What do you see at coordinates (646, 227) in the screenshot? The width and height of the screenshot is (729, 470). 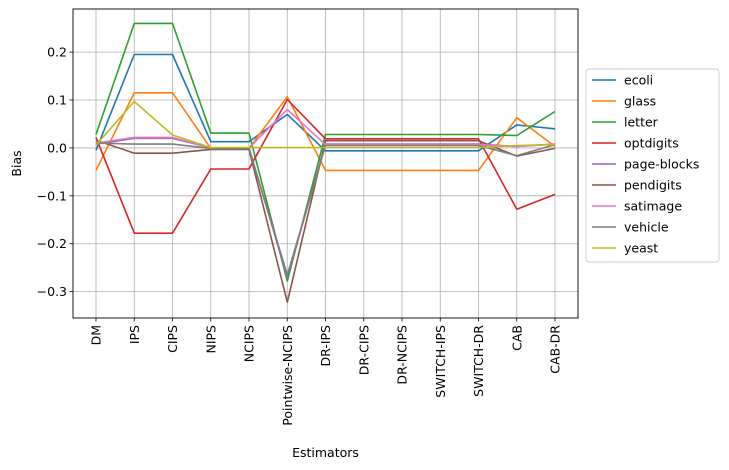 I see `legend-label-vehicle: vehicle` at bounding box center [646, 227].